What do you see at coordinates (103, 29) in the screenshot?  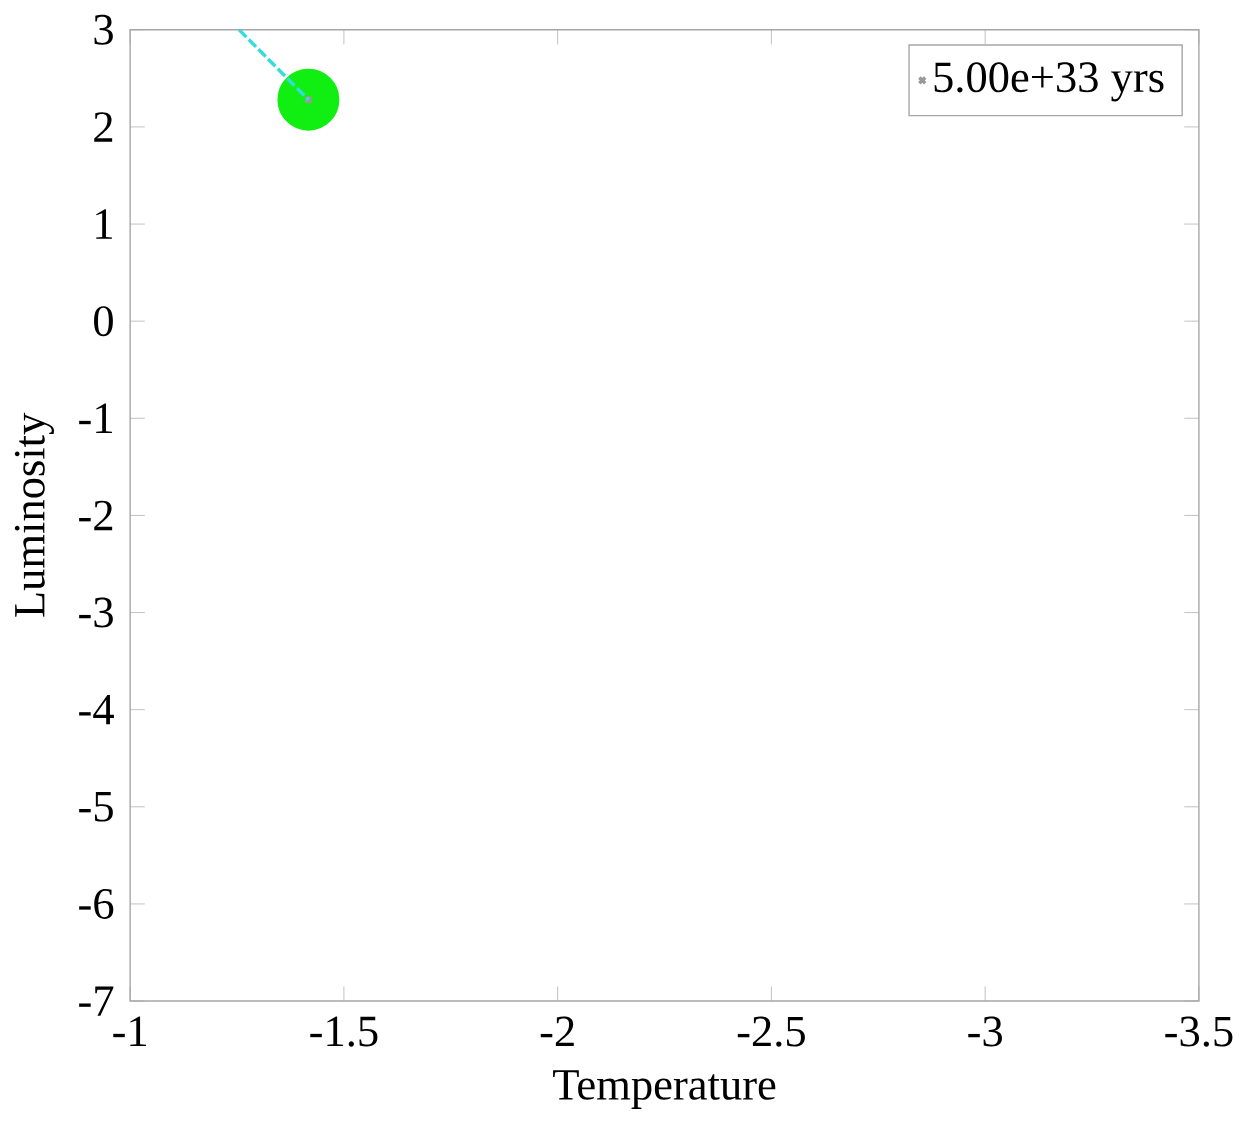 I see `y-tick-label: 3` at bounding box center [103, 29].